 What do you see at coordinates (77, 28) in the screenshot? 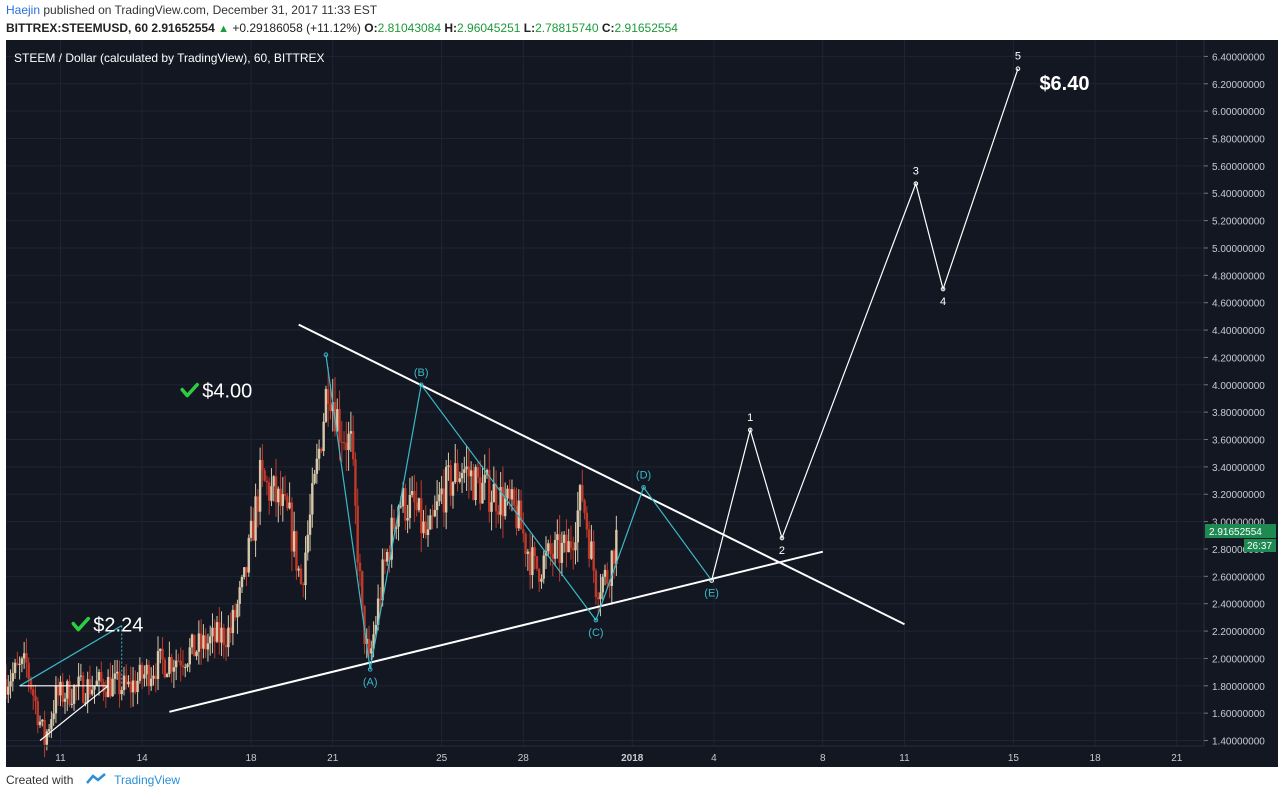
I see `symbol-label: BITTREX:STEEMUSD, 60` at bounding box center [77, 28].